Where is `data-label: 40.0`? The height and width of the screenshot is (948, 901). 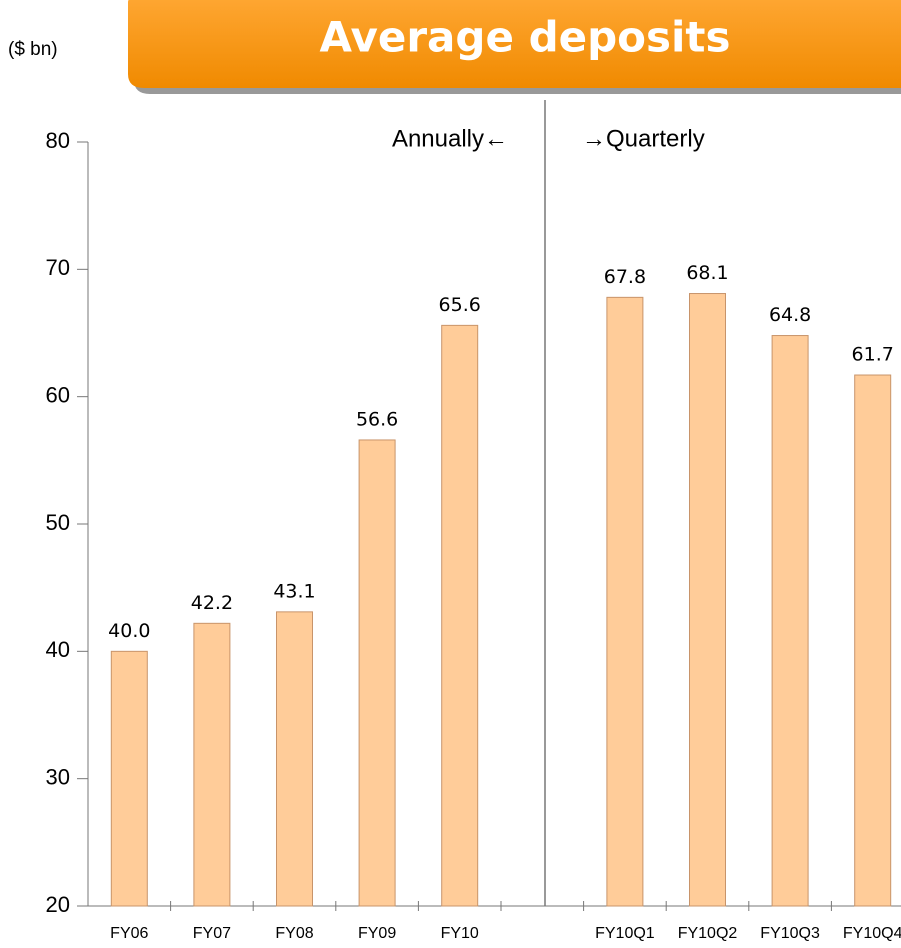
data-label: 40.0 is located at coordinates (129, 631).